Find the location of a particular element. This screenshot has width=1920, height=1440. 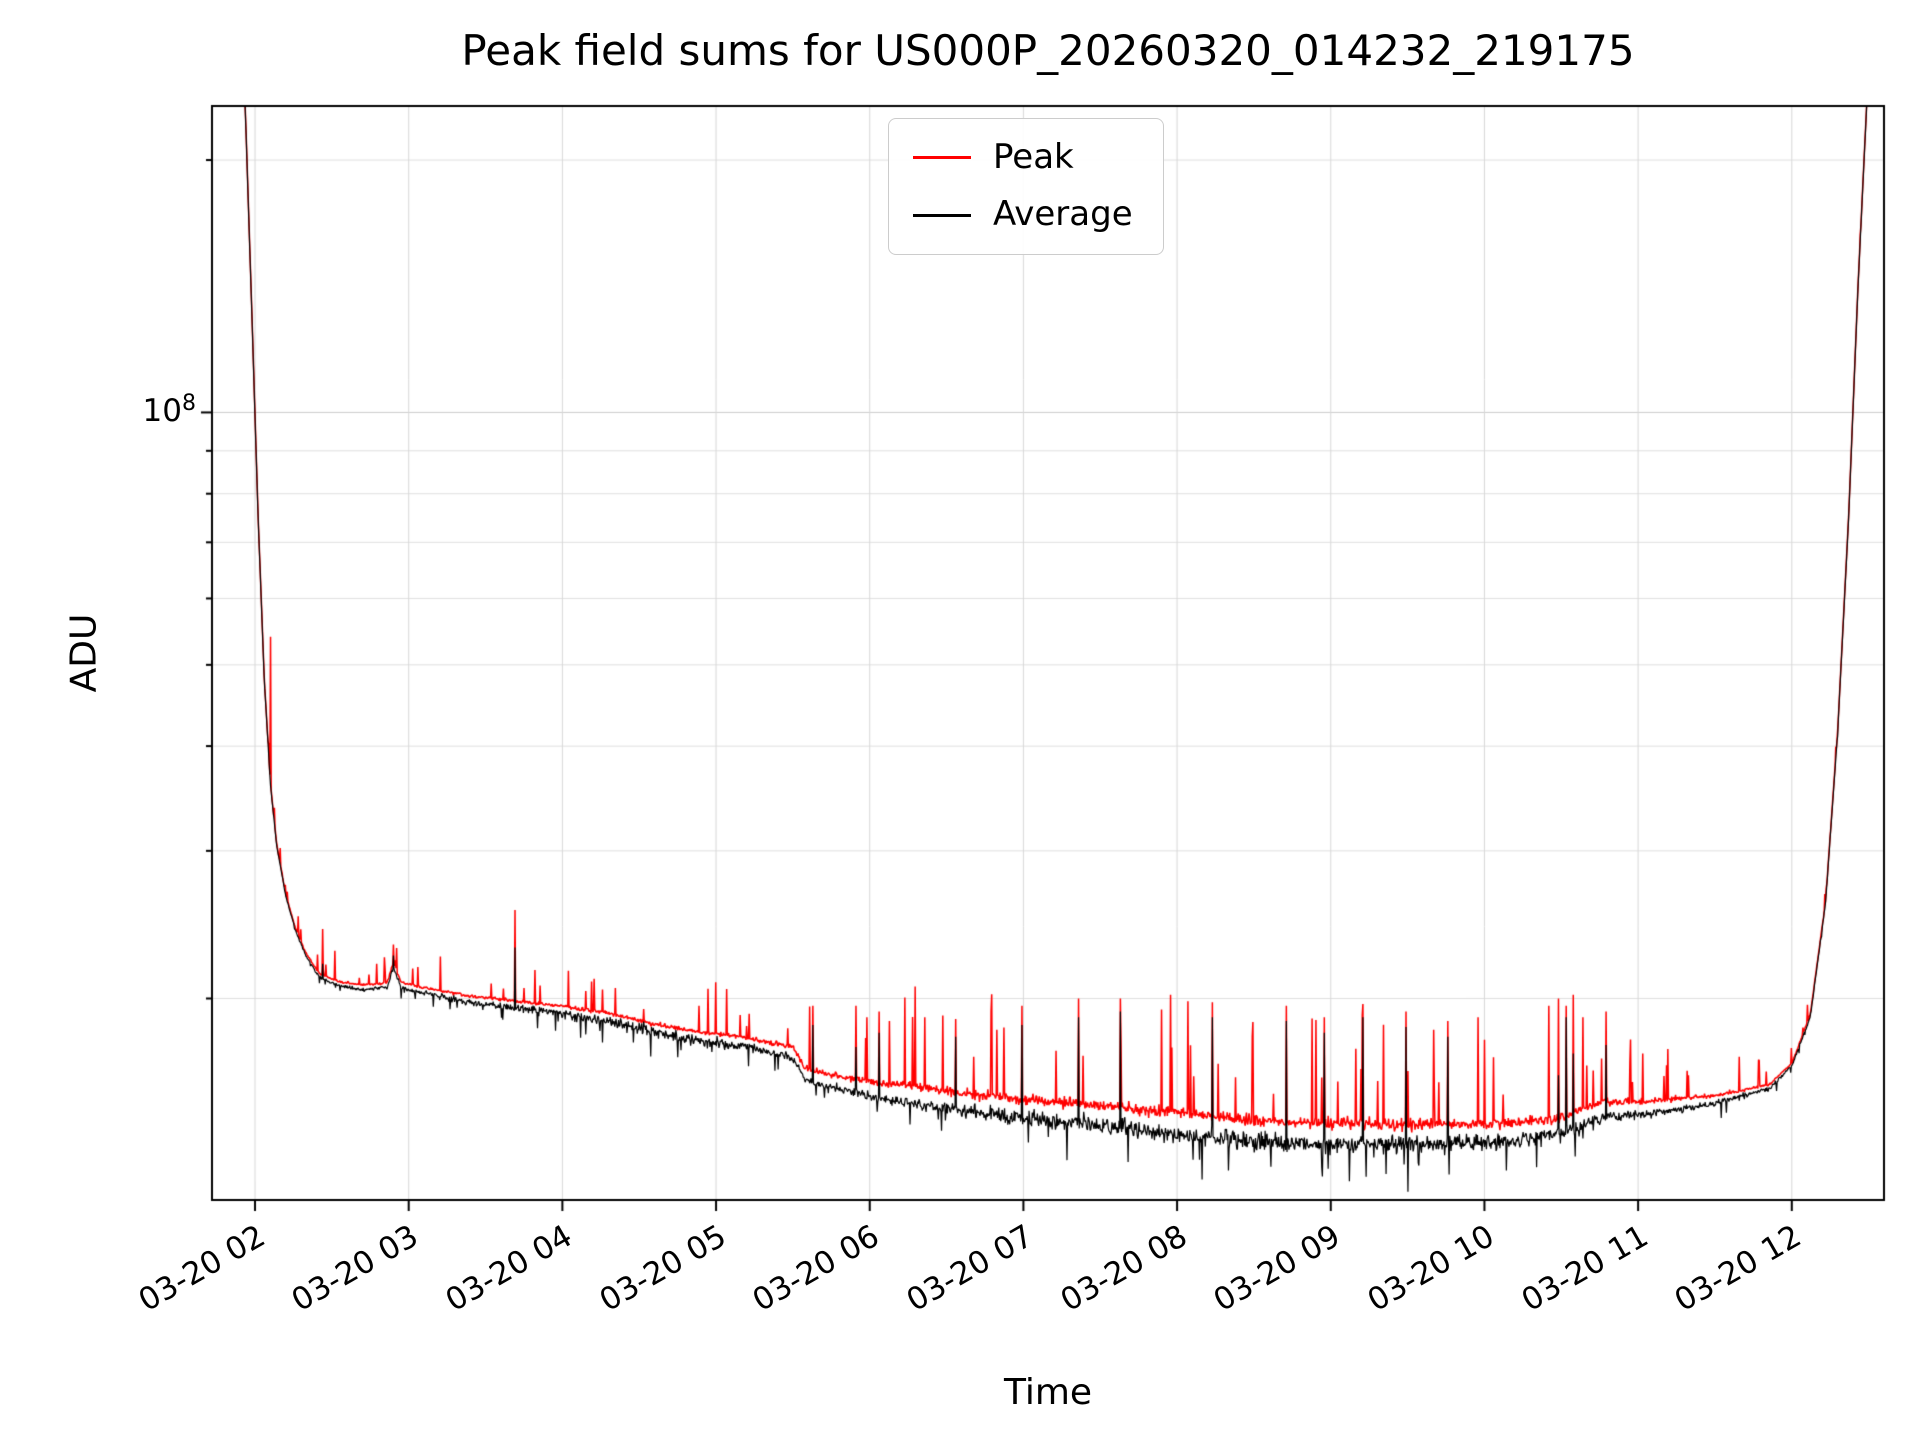

x-axis-label: Time is located at coordinates (1048, 1392).